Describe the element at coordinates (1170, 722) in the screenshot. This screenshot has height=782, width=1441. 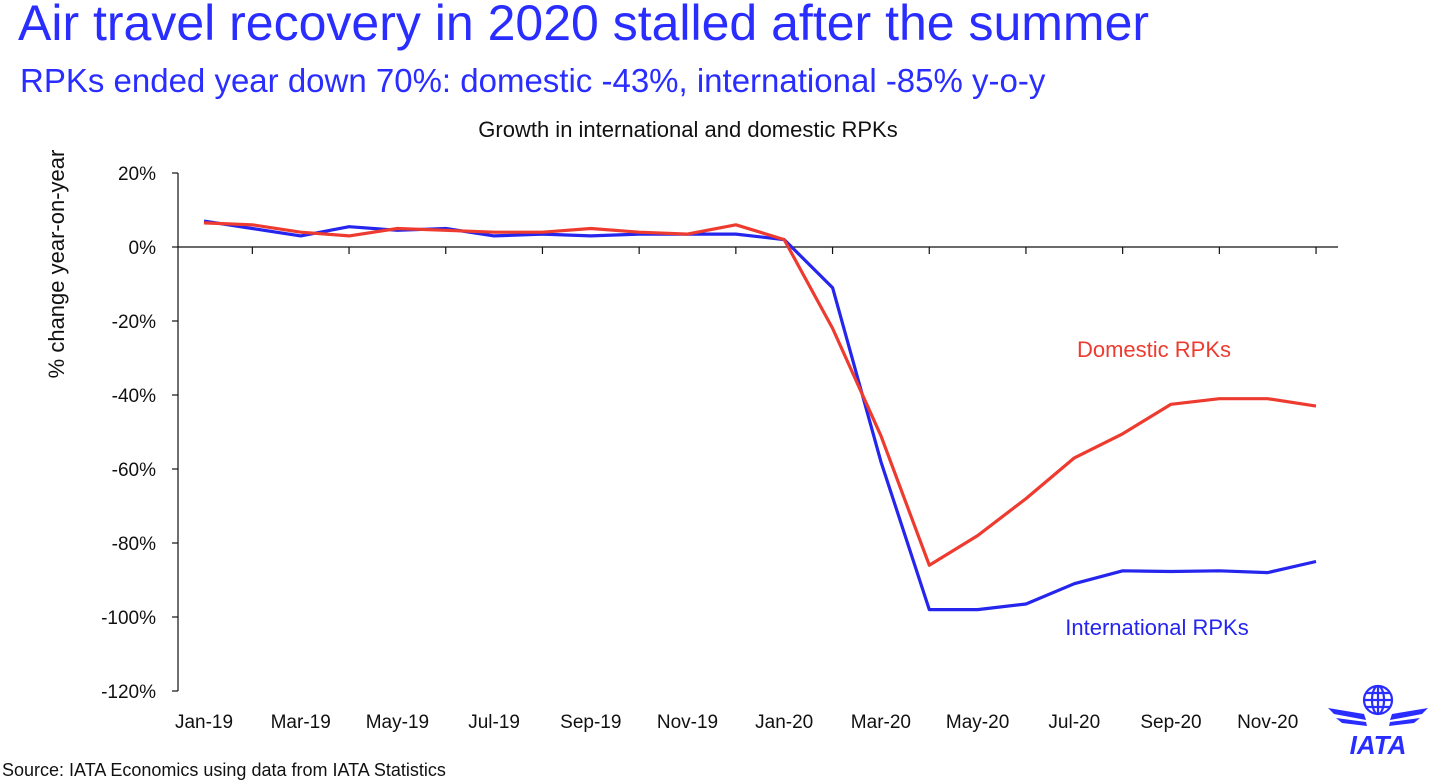
I see `x-tick-label: Sep-20` at that location.